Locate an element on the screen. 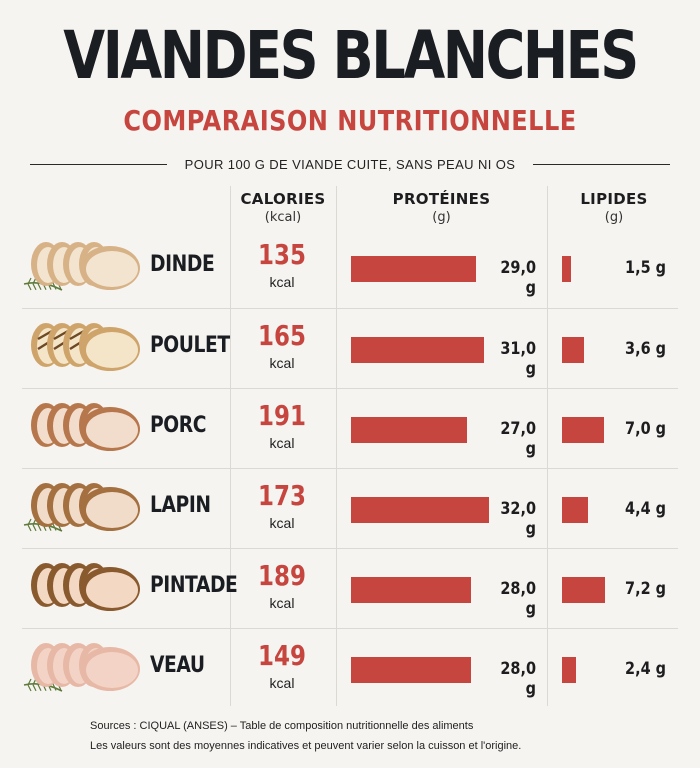 The height and width of the screenshot is (768, 700). protein-value: 32,0 g is located at coordinates (518, 519).